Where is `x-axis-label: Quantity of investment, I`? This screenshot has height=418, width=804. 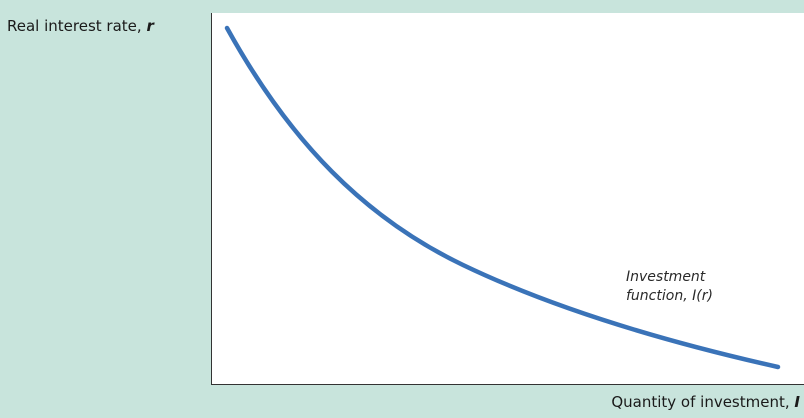 x-axis-label: Quantity of investment, I is located at coordinates (705, 402).